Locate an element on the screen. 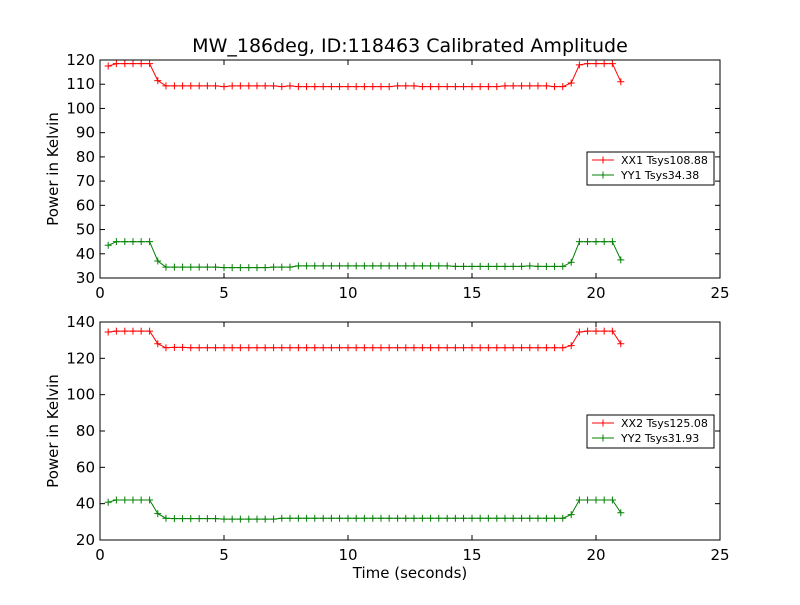 Image resolution: width=800 pixels, height=605 pixels. y-tick-label: 100 is located at coordinates (80, 108).